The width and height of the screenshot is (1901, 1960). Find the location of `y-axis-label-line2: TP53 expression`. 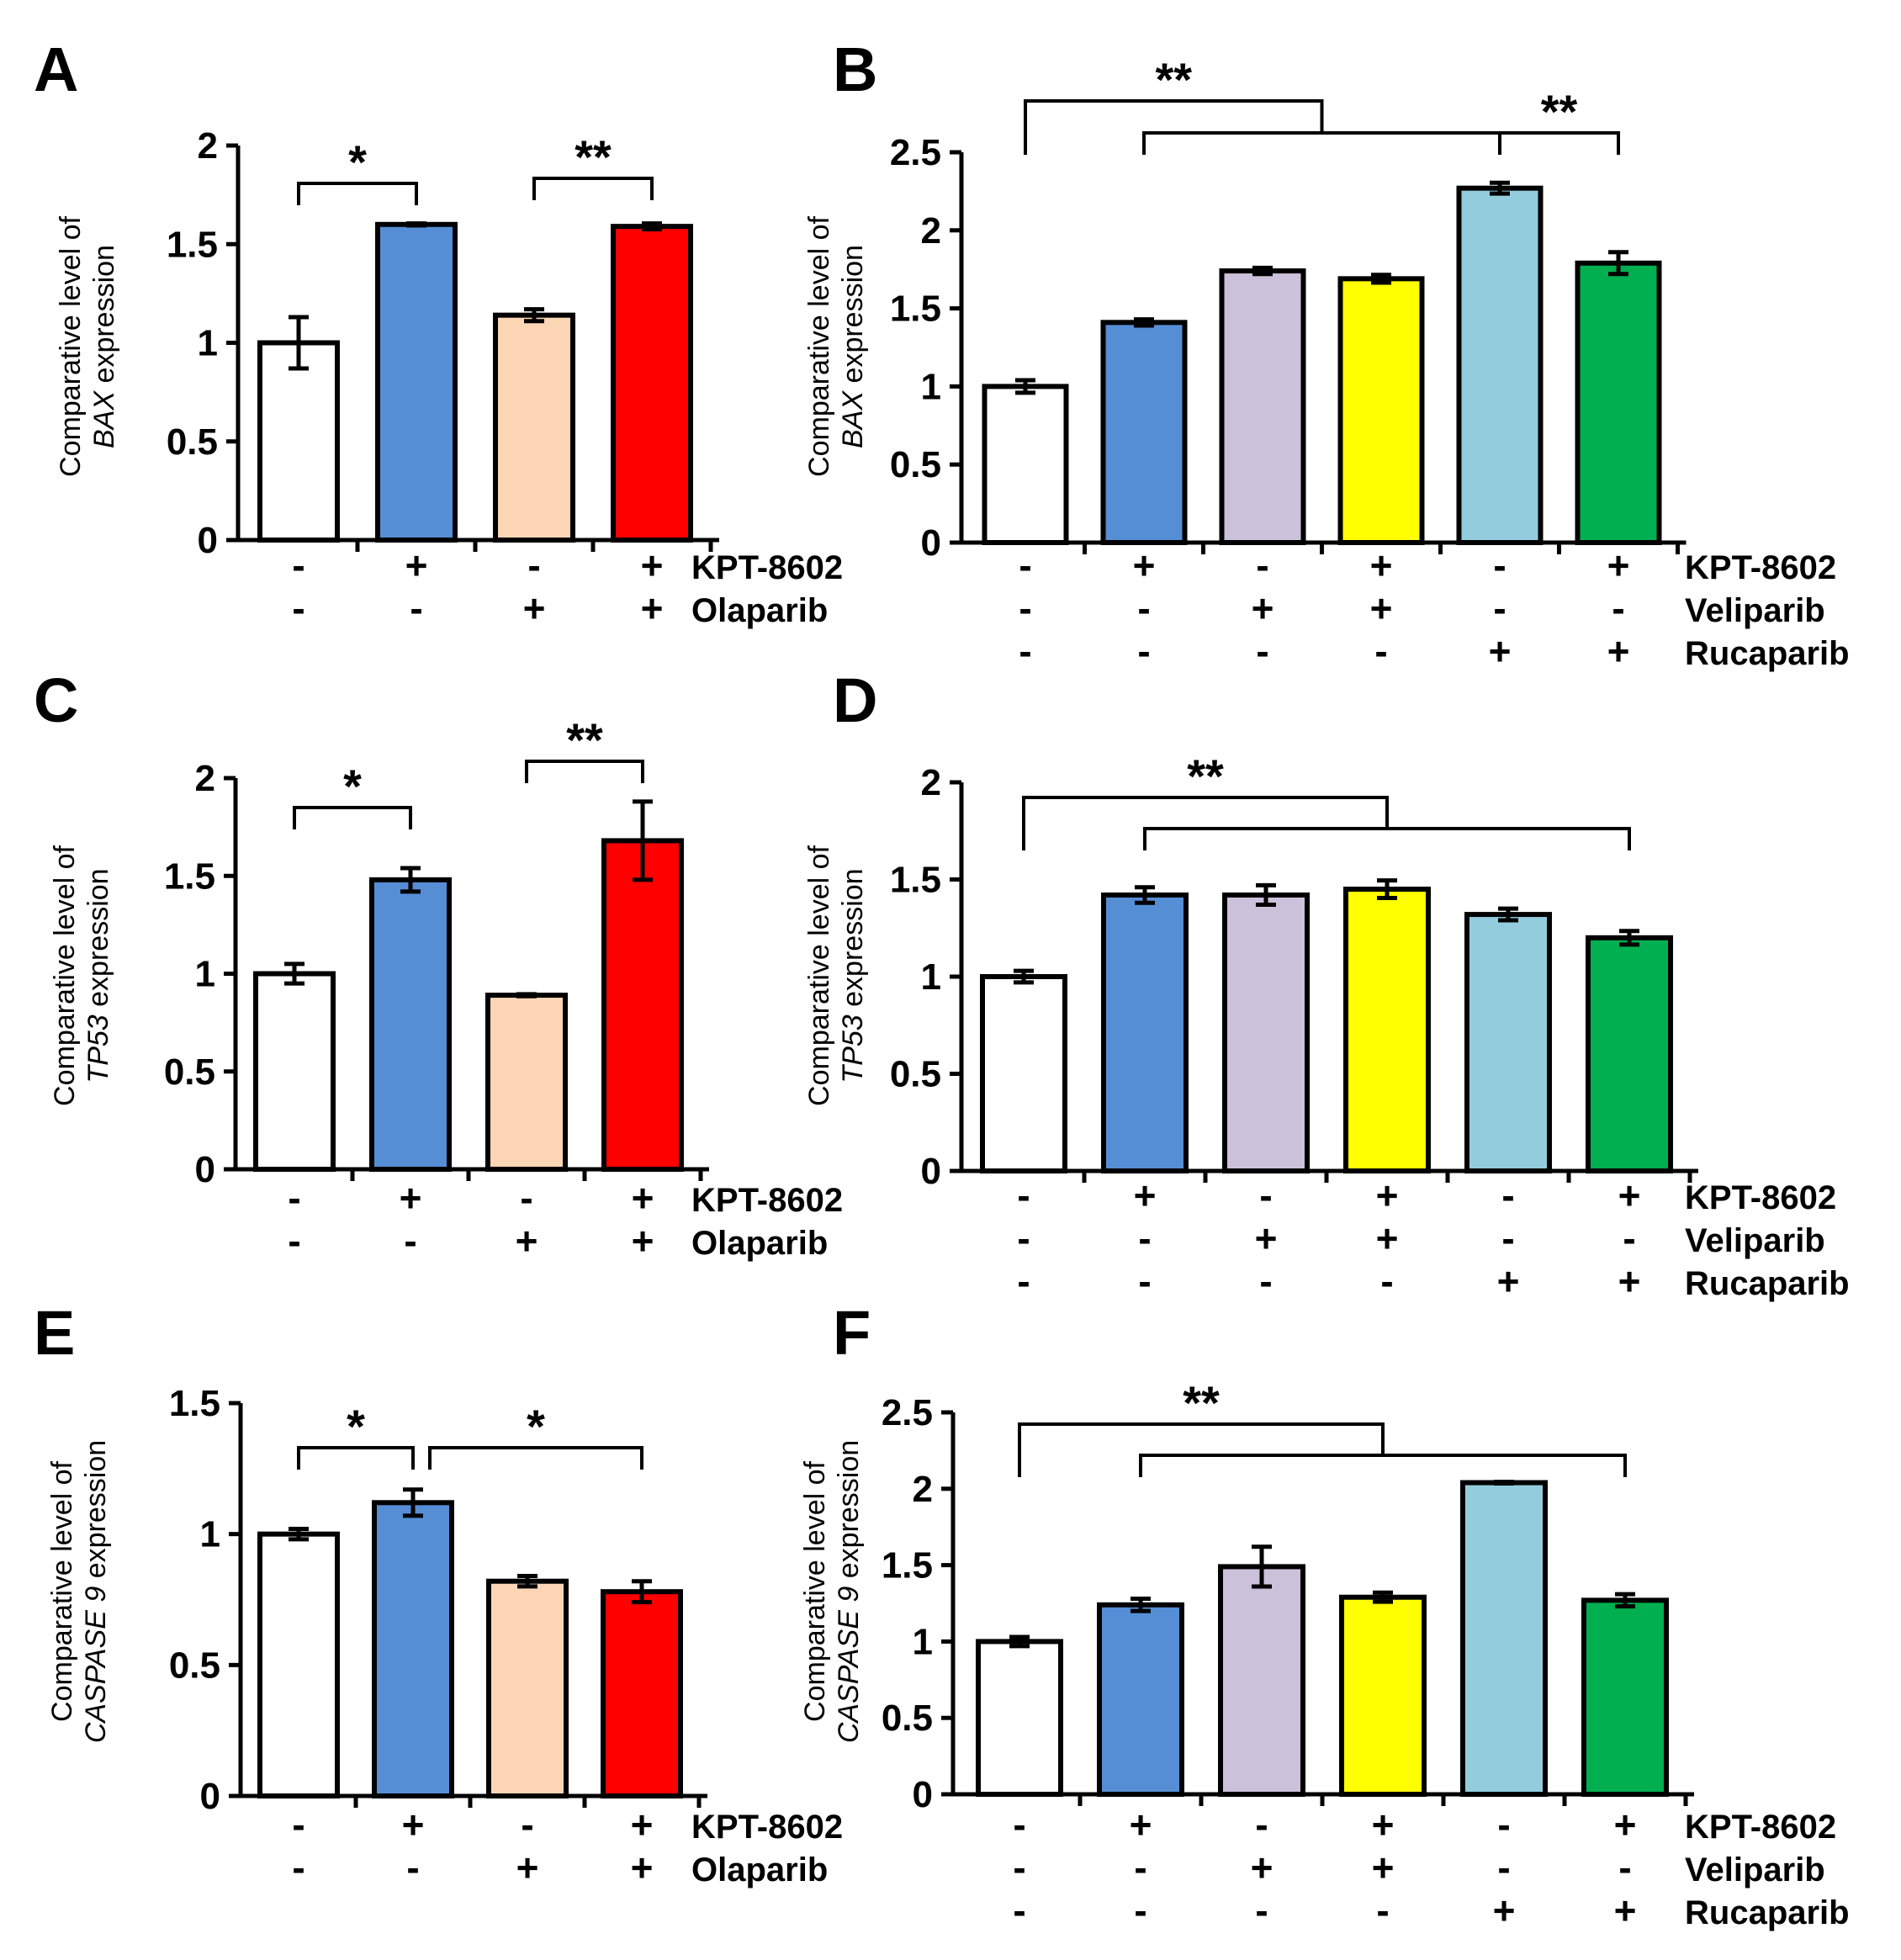

y-axis-label-line2: TP53 expression is located at coordinates (98, 975).